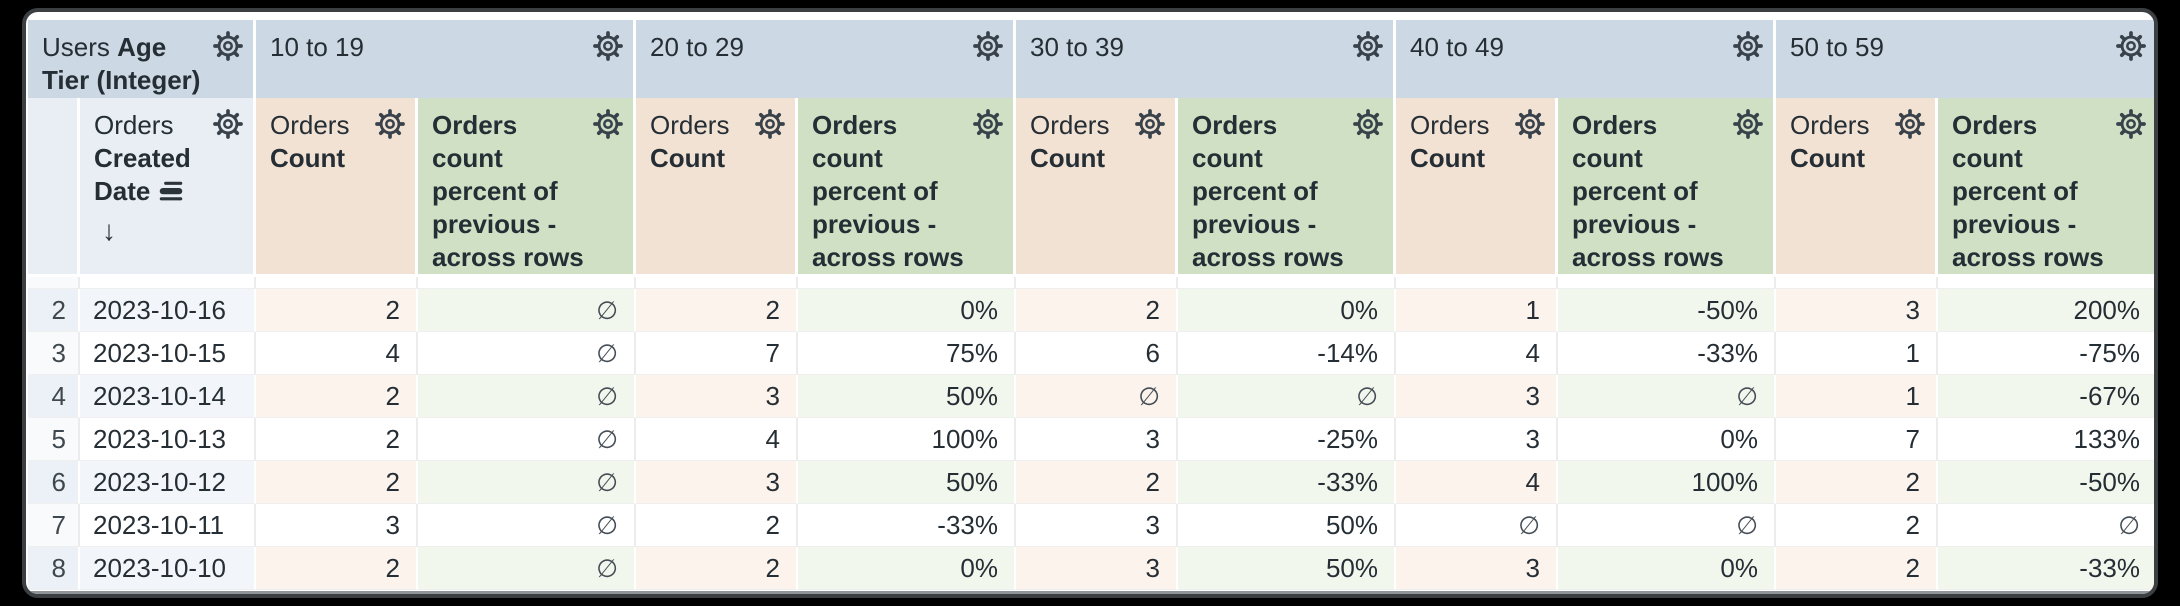 This screenshot has width=2180, height=606. What do you see at coordinates (2046, 396) in the screenshot?
I see `percent-value-cell: -67%` at bounding box center [2046, 396].